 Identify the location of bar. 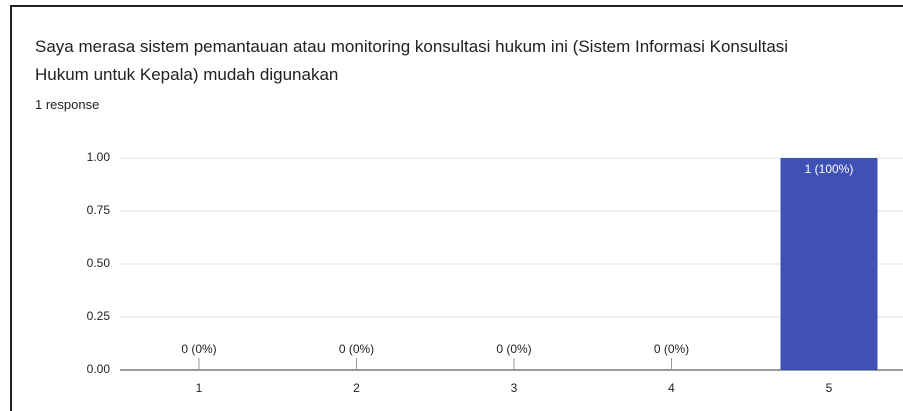
(829, 264).